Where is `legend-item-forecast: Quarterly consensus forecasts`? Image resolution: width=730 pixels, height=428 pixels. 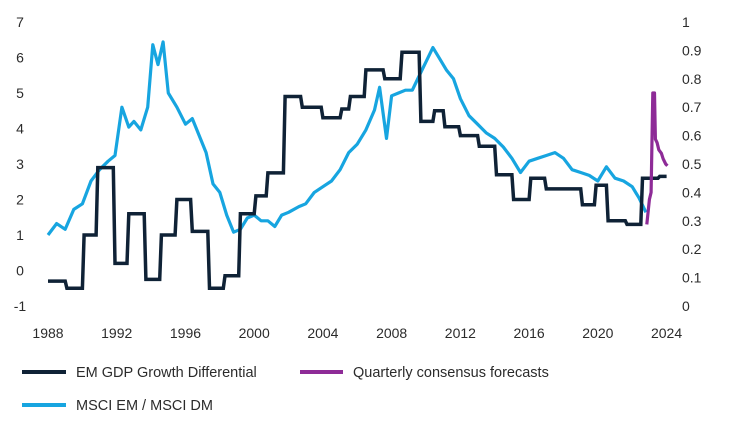
legend-item-forecast: Quarterly consensus forecasts is located at coordinates (424, 373).